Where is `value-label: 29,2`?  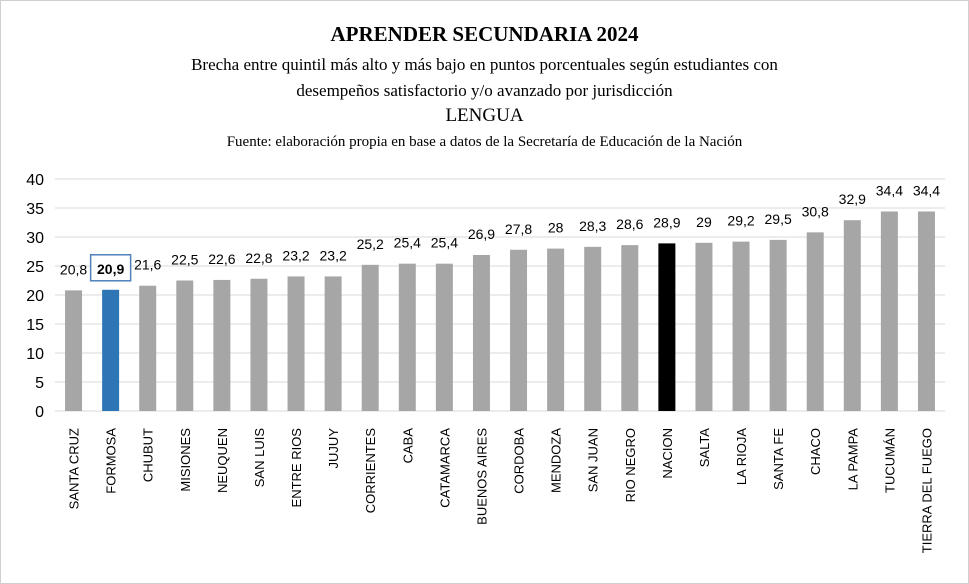 value-label: 29,2 is located at coordinates (740, 221).